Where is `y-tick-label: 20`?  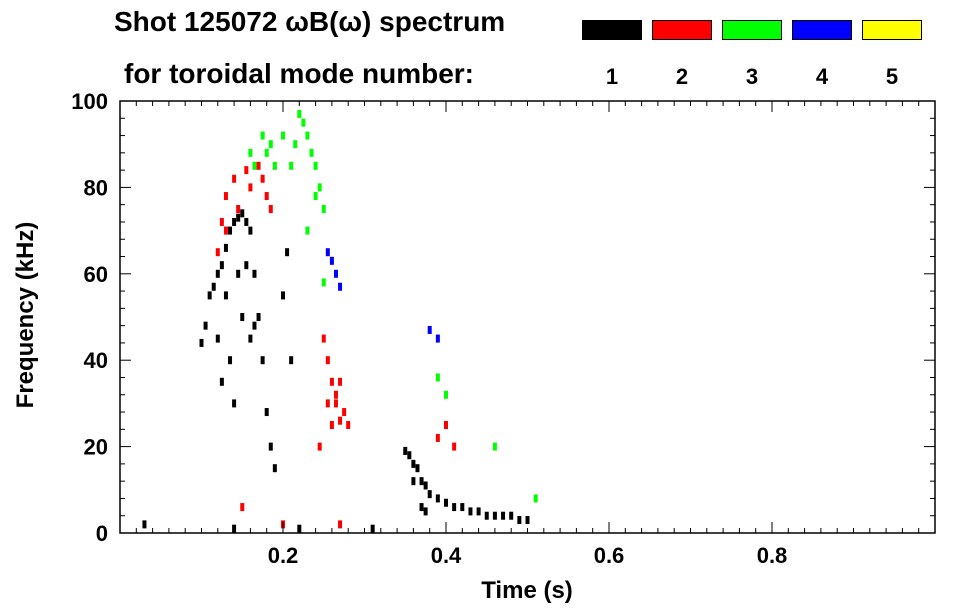
y-tick-label: 20 is located at coordinates (96, 447).